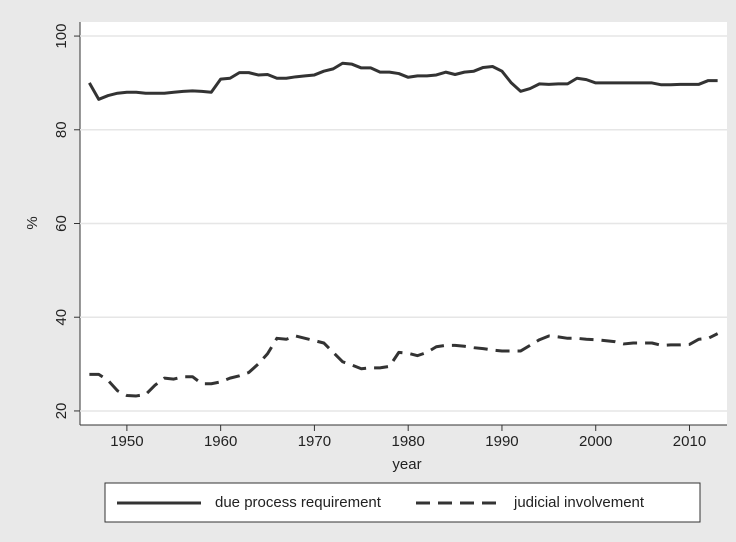  What do you see at coordinates (61, 411) in the screenshot?
I see `y-tick-label: 20` at bounding box center [61, 411].